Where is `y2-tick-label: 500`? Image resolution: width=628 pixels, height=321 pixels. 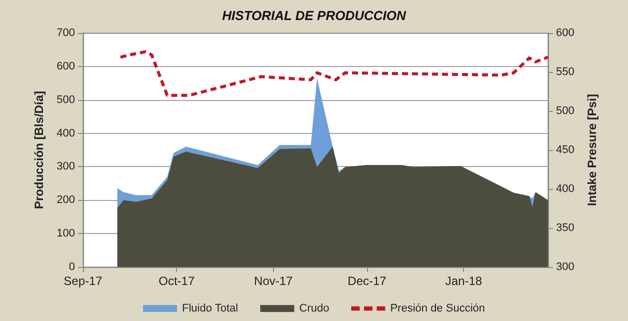
y2-tick-label: 500 is located at coordinates (565, 111).